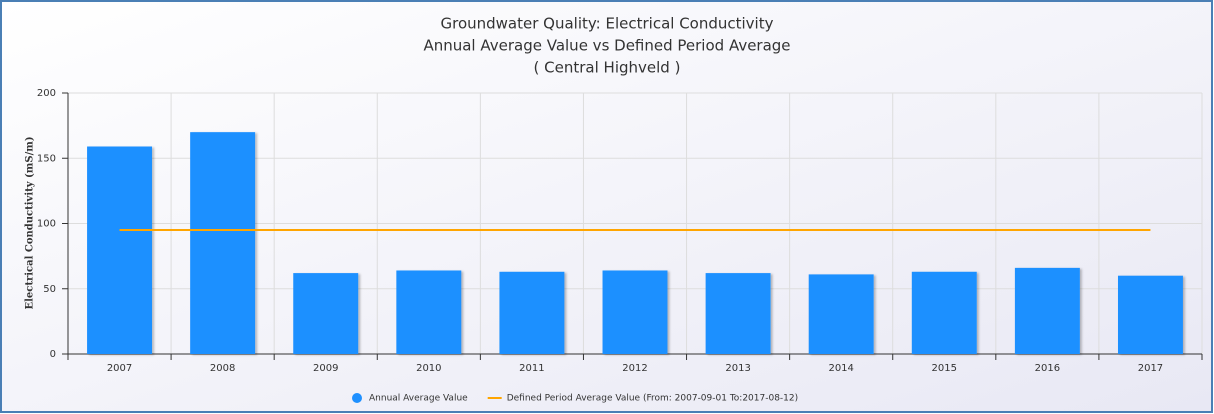 This screenshot has width=1214, height=414. Describe the element at coordinates (46, 93) in the screenshot. I see `y-tick-label: 200` at that location.